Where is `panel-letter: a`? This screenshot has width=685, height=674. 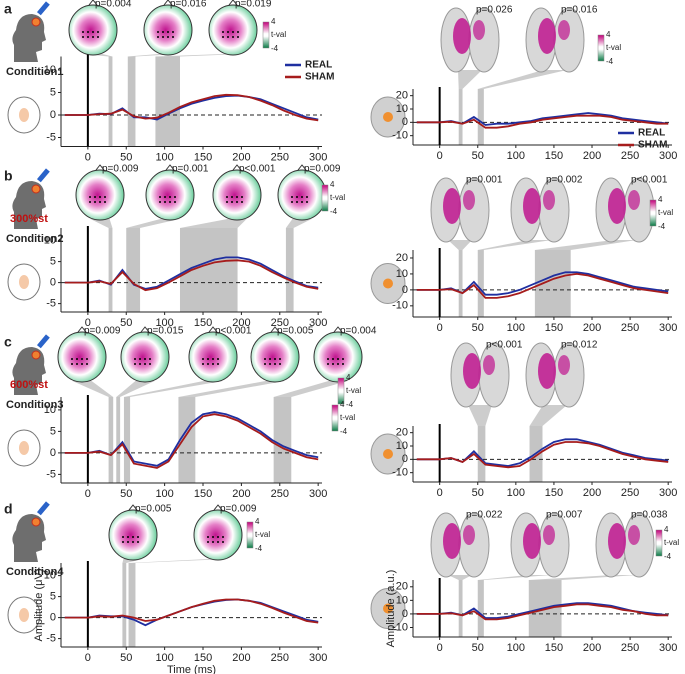 panel-letter: a is located at coordinates (8, 9).